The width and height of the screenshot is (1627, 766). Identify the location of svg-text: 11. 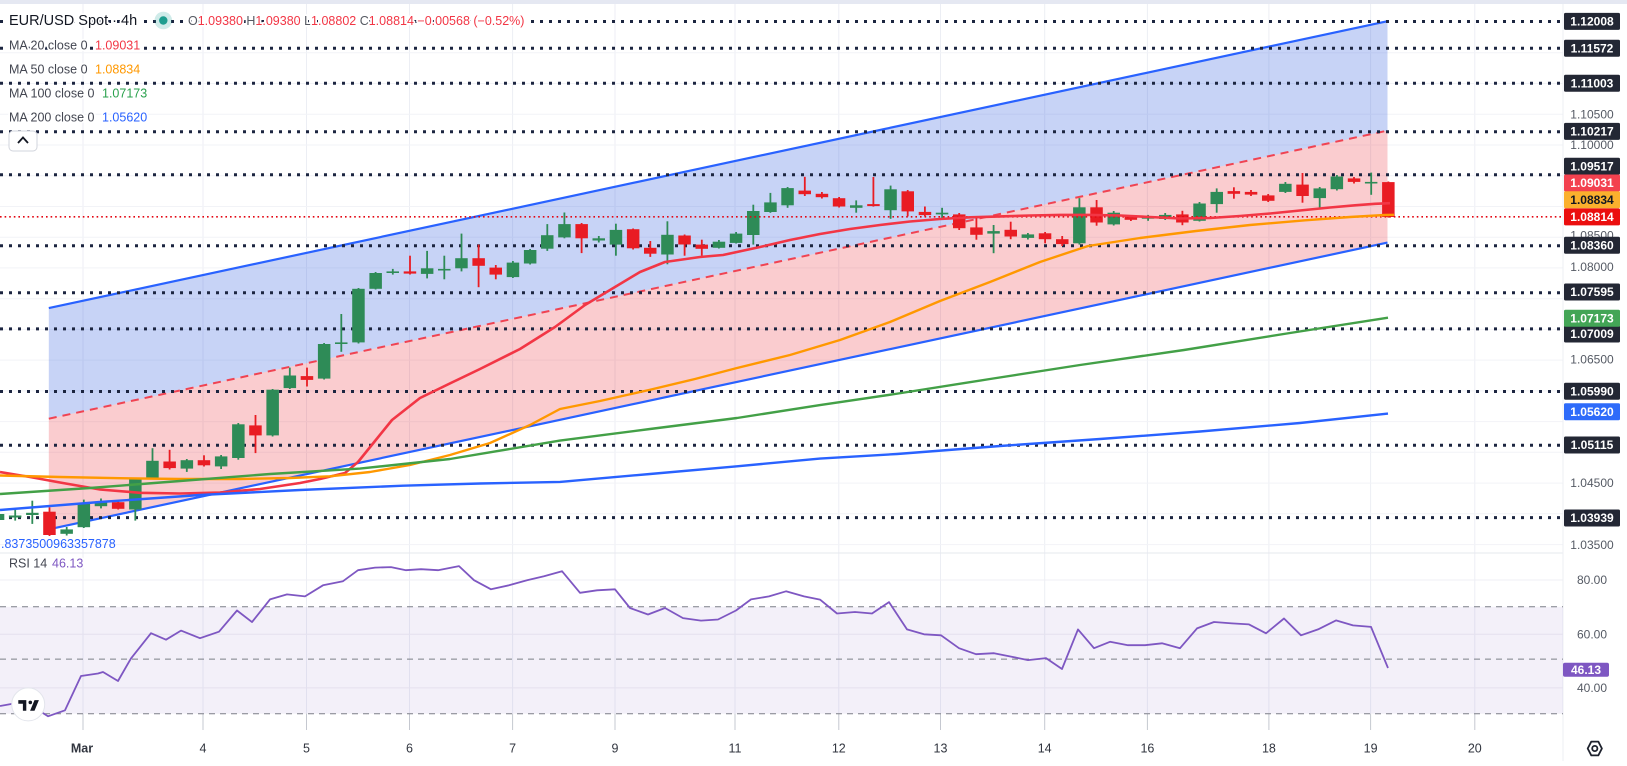
(735, 749).